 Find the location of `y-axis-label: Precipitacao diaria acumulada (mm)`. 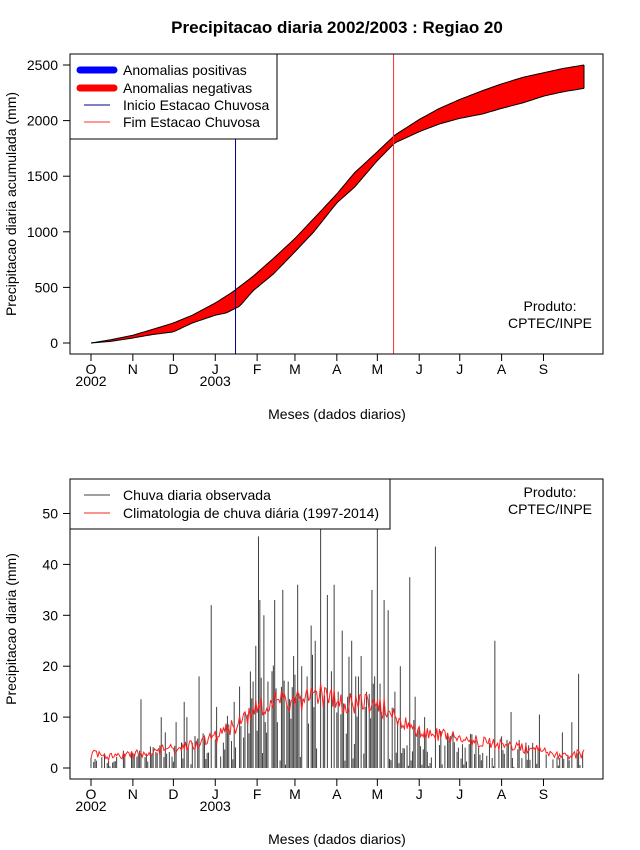

y-axis-label: Precipitacao diaria acumulada (mm) is located at coordinates (11, 204).